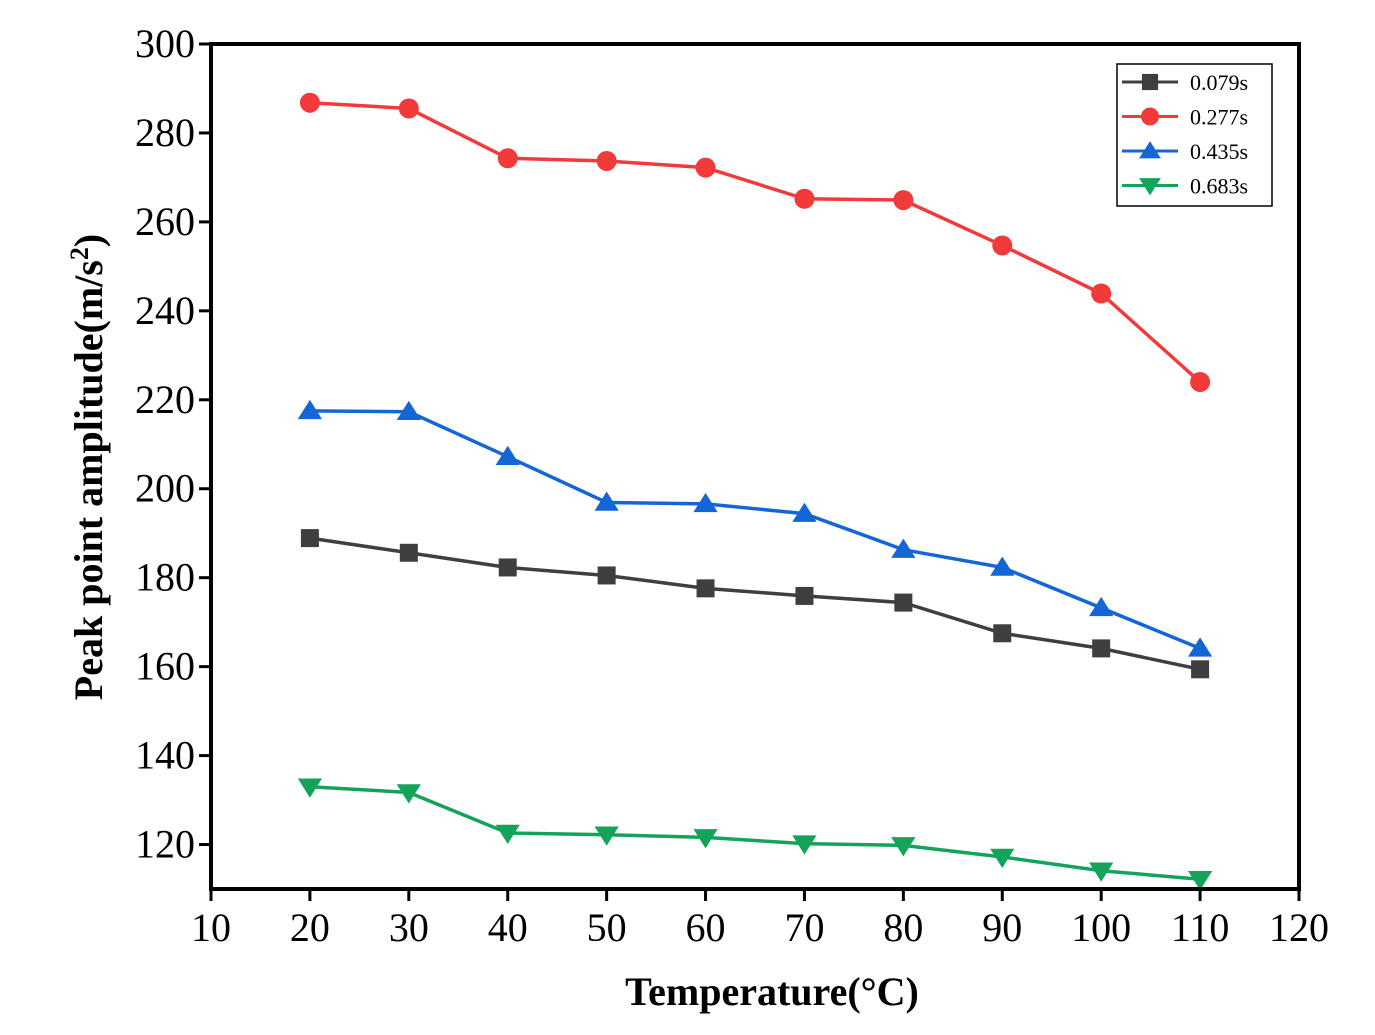 The image size is (1375, 1035). I want to click on point-0.277s-90, so click(1002, 245).